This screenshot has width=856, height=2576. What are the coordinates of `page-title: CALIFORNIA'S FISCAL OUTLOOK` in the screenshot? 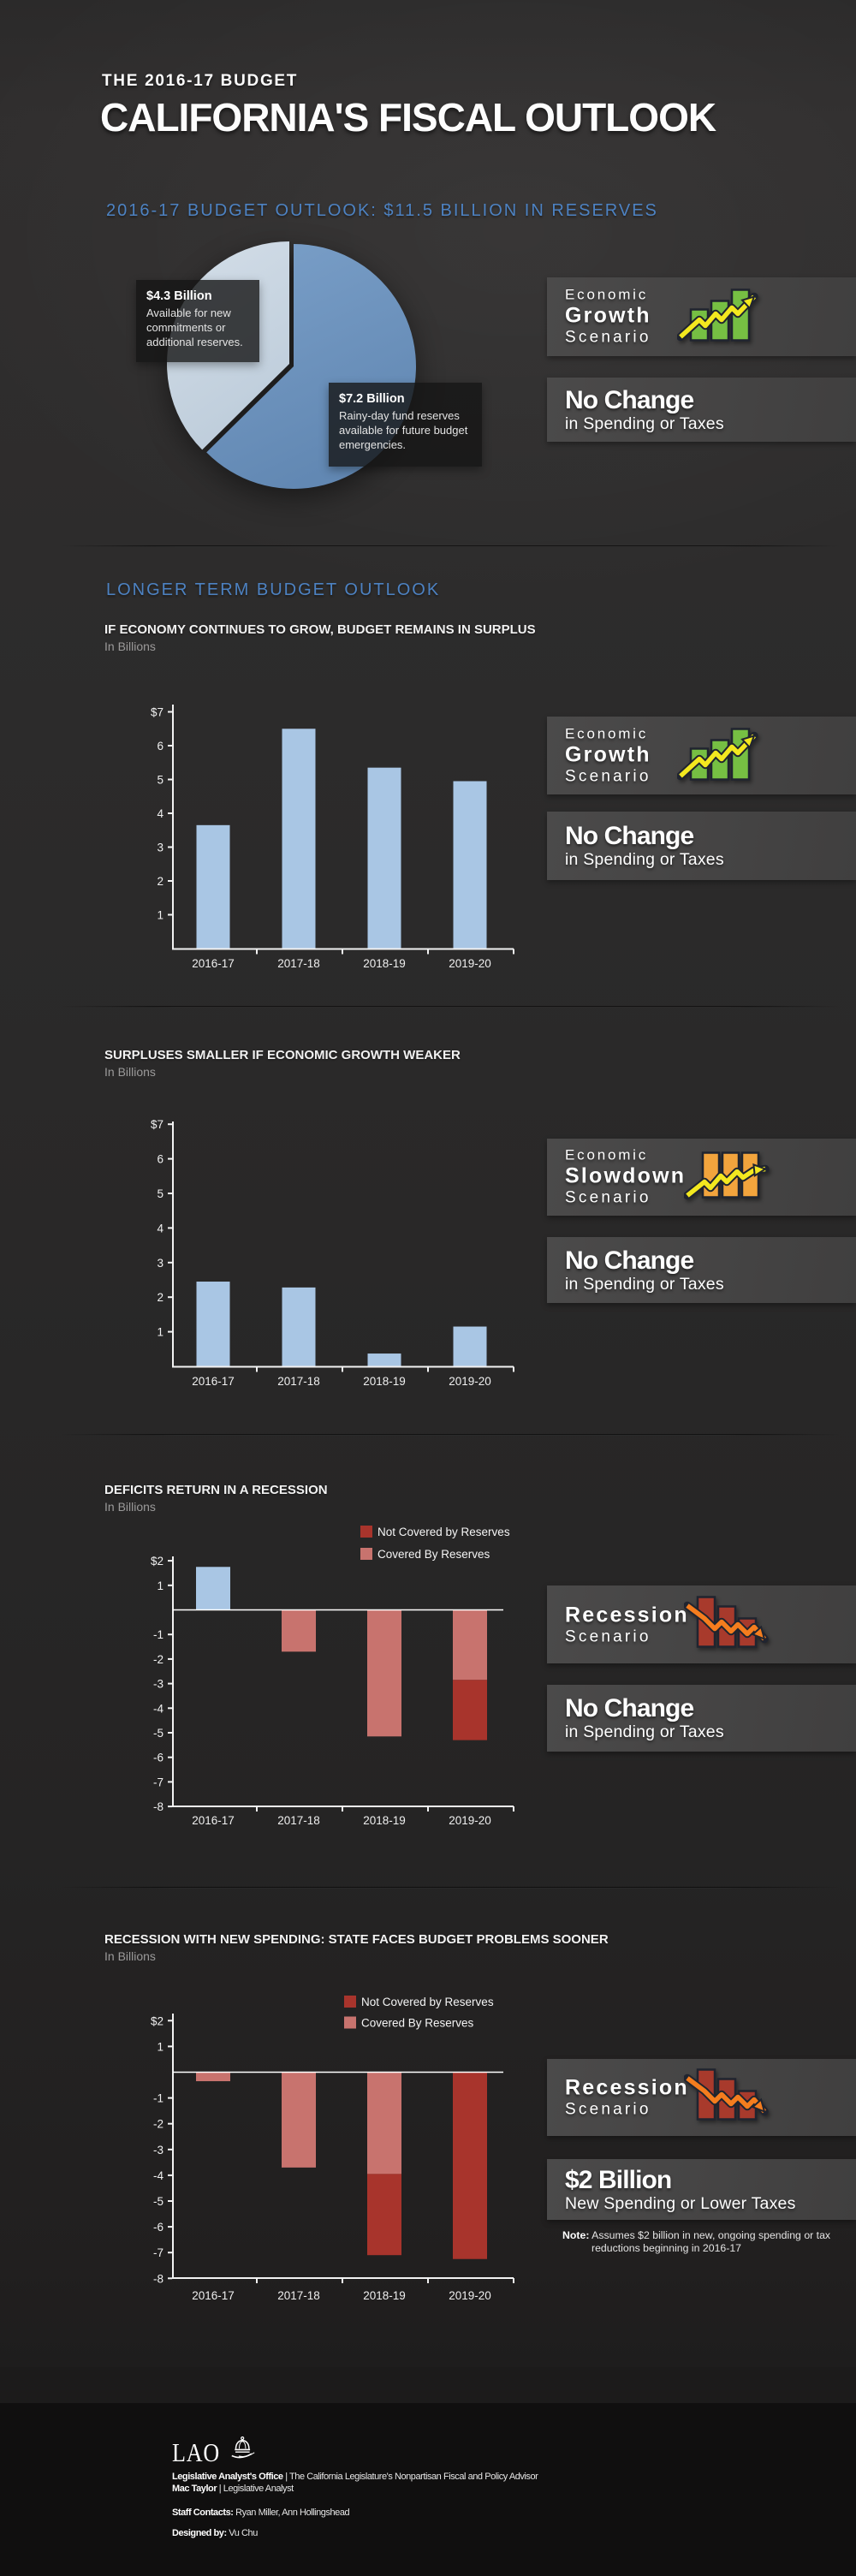 It's located at (408, 118).